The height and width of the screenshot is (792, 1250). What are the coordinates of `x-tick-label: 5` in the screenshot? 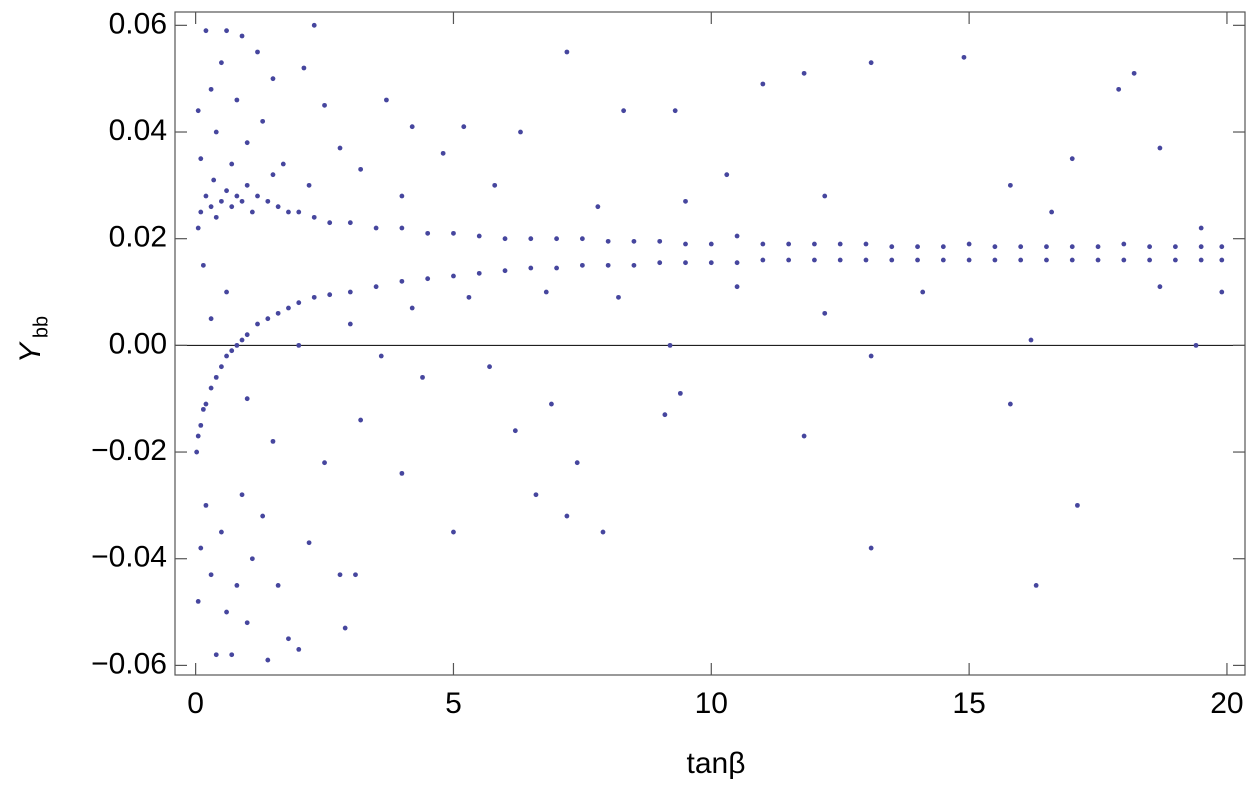 It's located at (453, 703).